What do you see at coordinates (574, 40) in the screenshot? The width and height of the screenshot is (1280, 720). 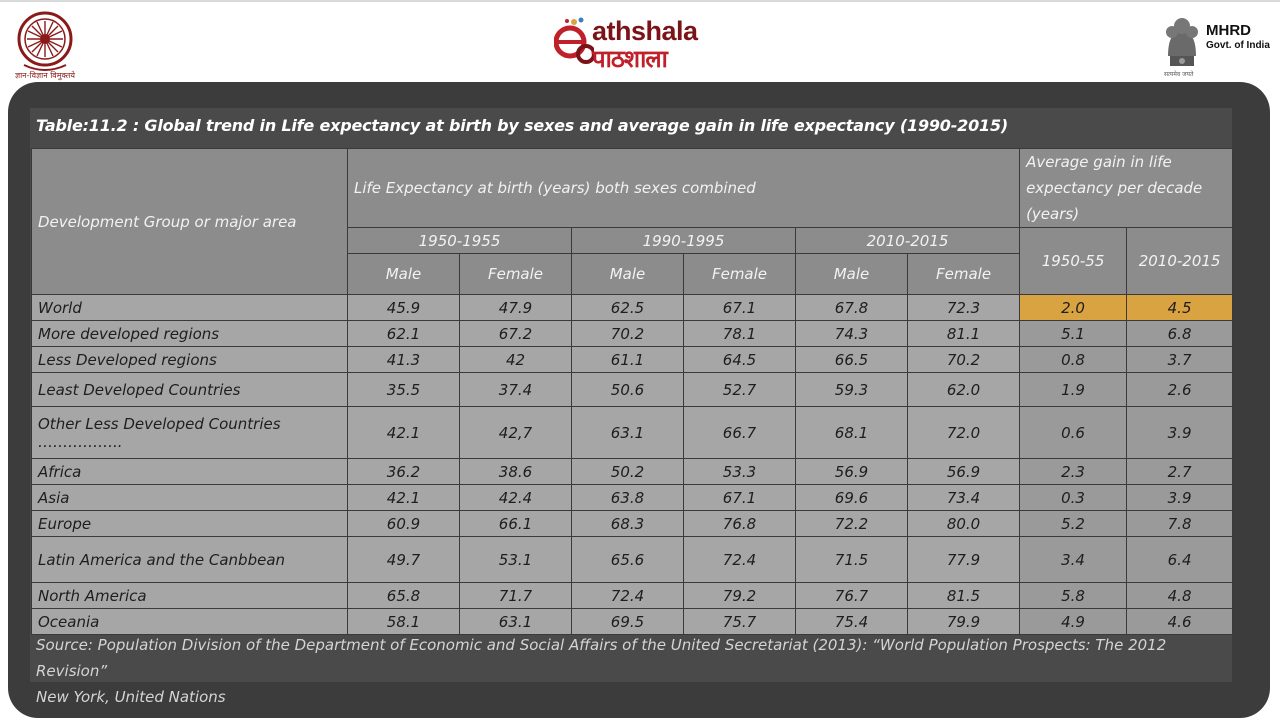 I see `epathshala-e-icon` at bounding box center [574, 40].